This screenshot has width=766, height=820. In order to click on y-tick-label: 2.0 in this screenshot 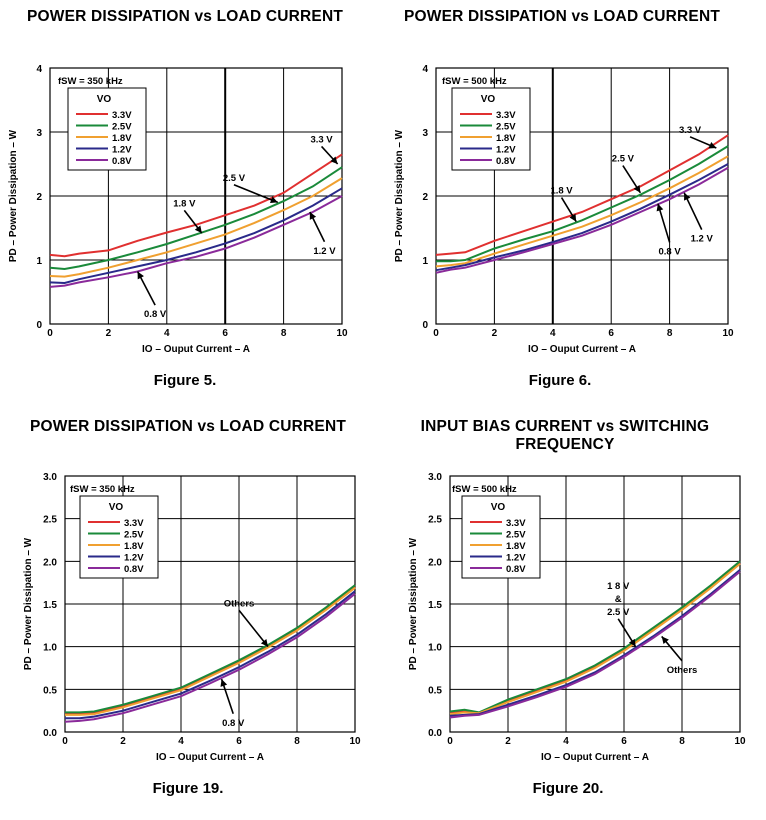, I will do `click(50, 562)`.